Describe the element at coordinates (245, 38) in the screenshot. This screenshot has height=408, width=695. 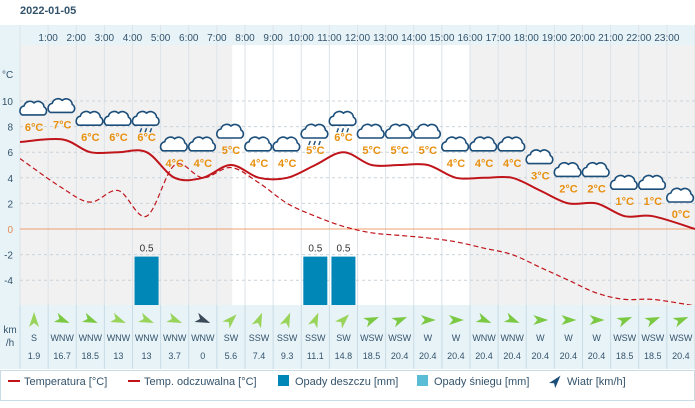
I see `hour-label: 8:00` at that location.